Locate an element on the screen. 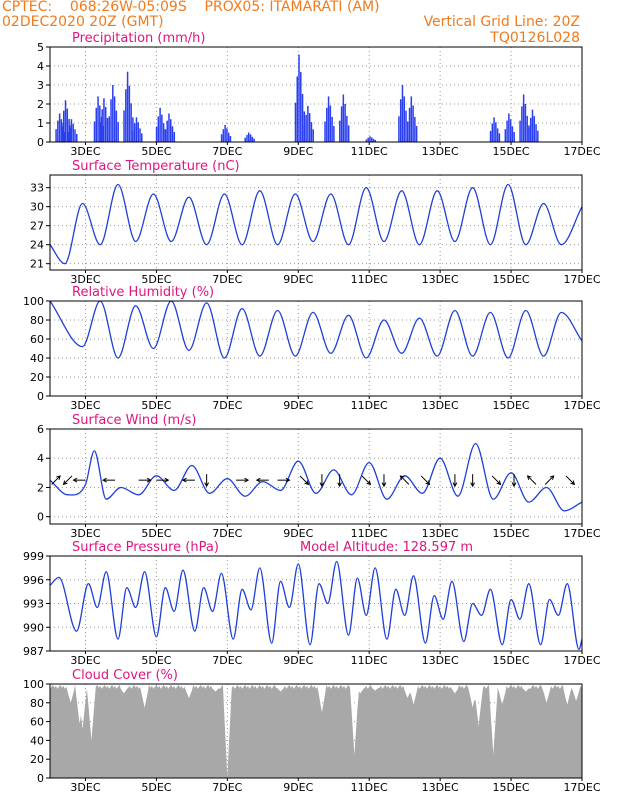  y-tick-label: 20 is located at coordinates (37, 759).